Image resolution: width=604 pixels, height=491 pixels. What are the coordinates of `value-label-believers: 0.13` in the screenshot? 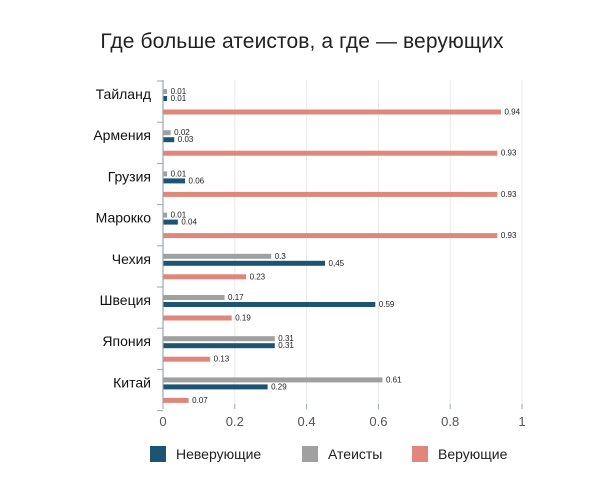 It's located at (222, 359).